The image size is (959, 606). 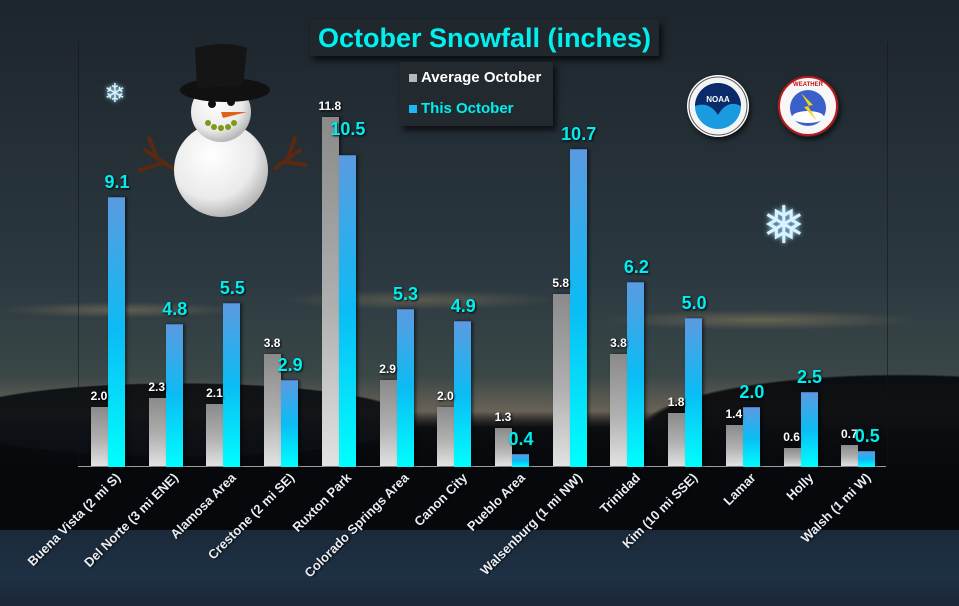 I want to click on value-label-this-october: 2.5, so click(x=810, y=377).